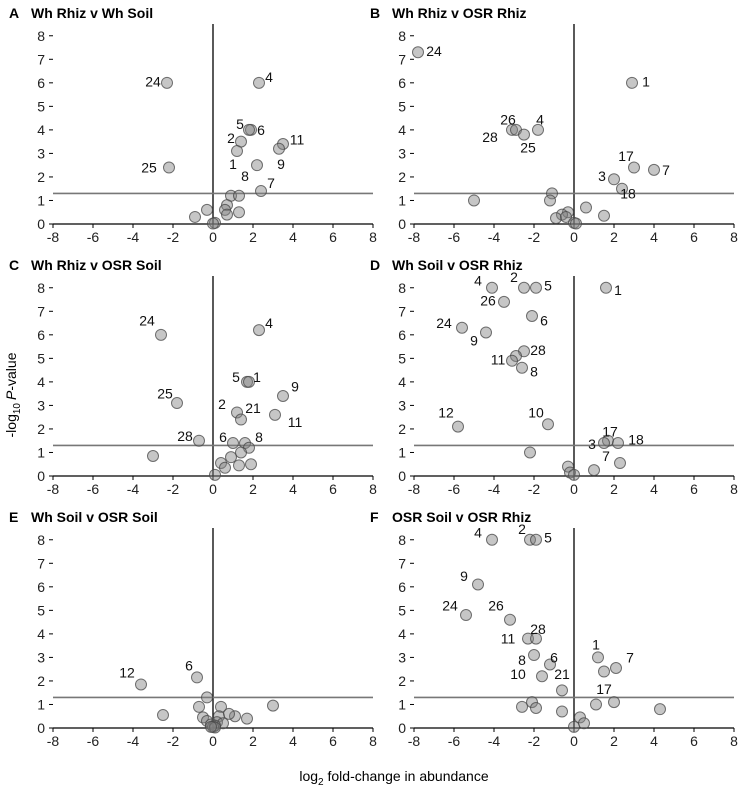  I want to click on point-label: 5, so click(548, 285).